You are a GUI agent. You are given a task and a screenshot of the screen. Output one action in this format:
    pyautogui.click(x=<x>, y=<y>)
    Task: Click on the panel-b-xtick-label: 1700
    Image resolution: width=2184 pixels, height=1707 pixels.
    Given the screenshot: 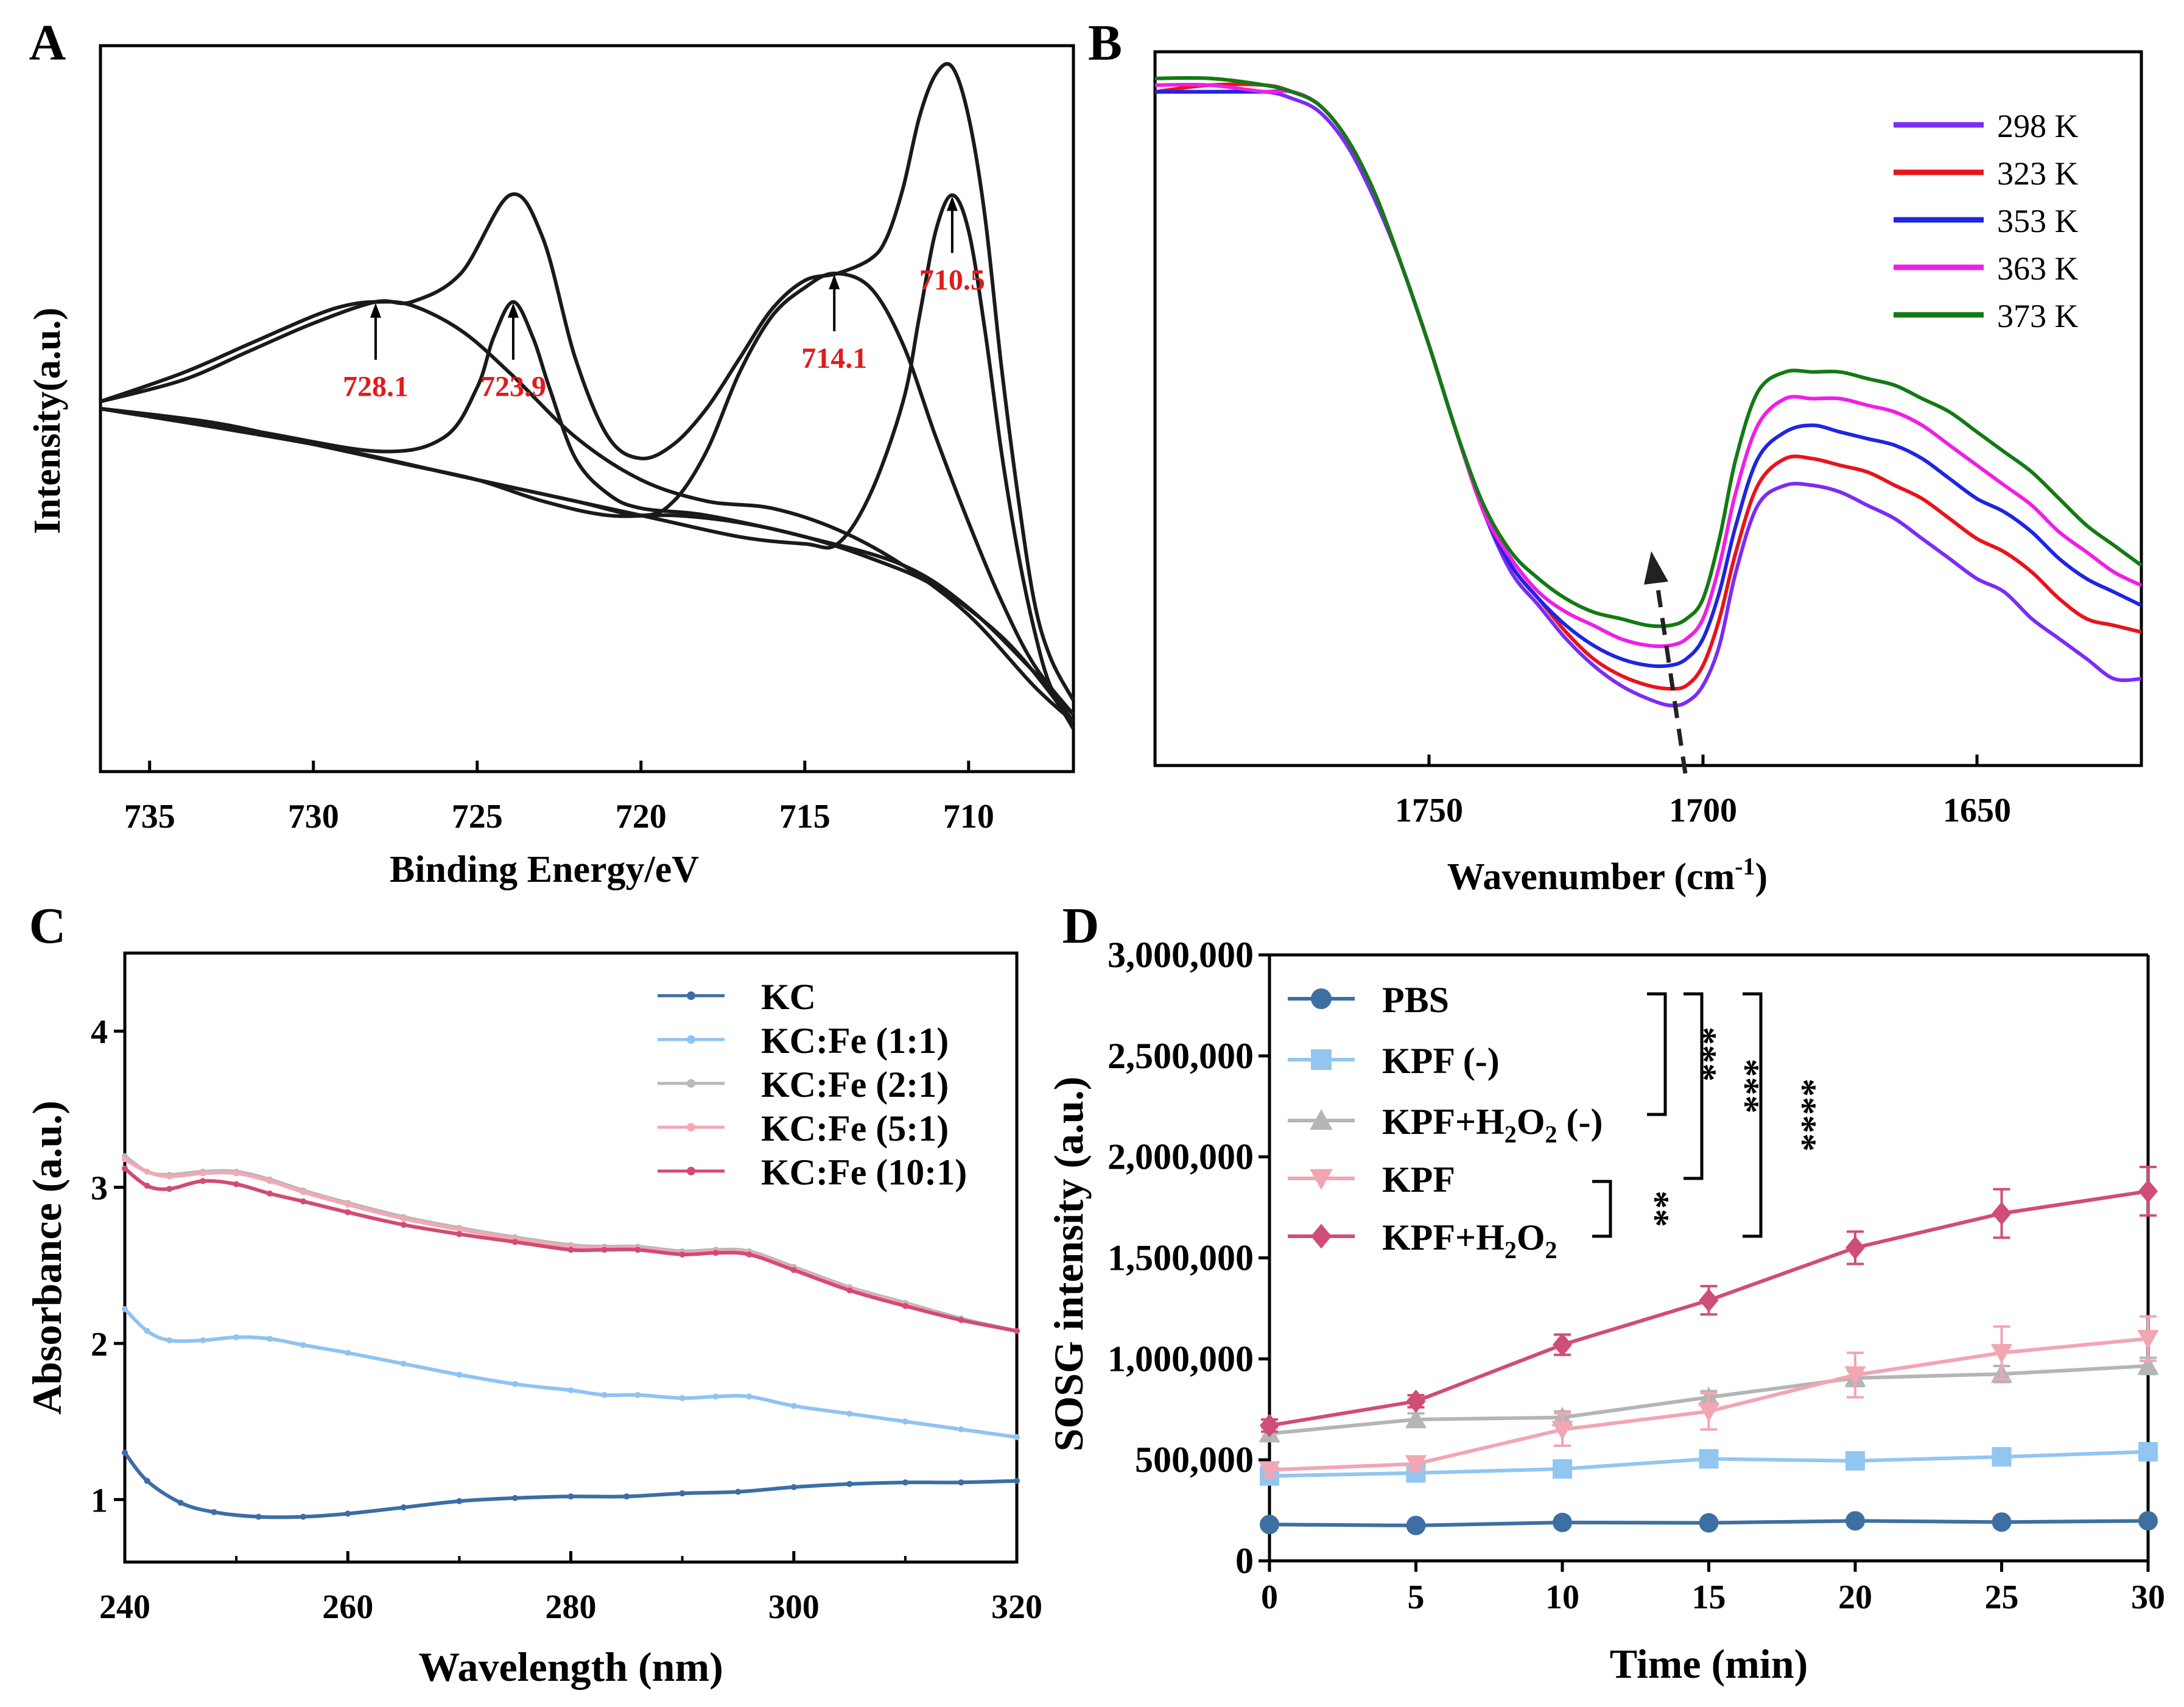 What is the action you would take?
    pyautogui.click(x=1703, y=811)
    